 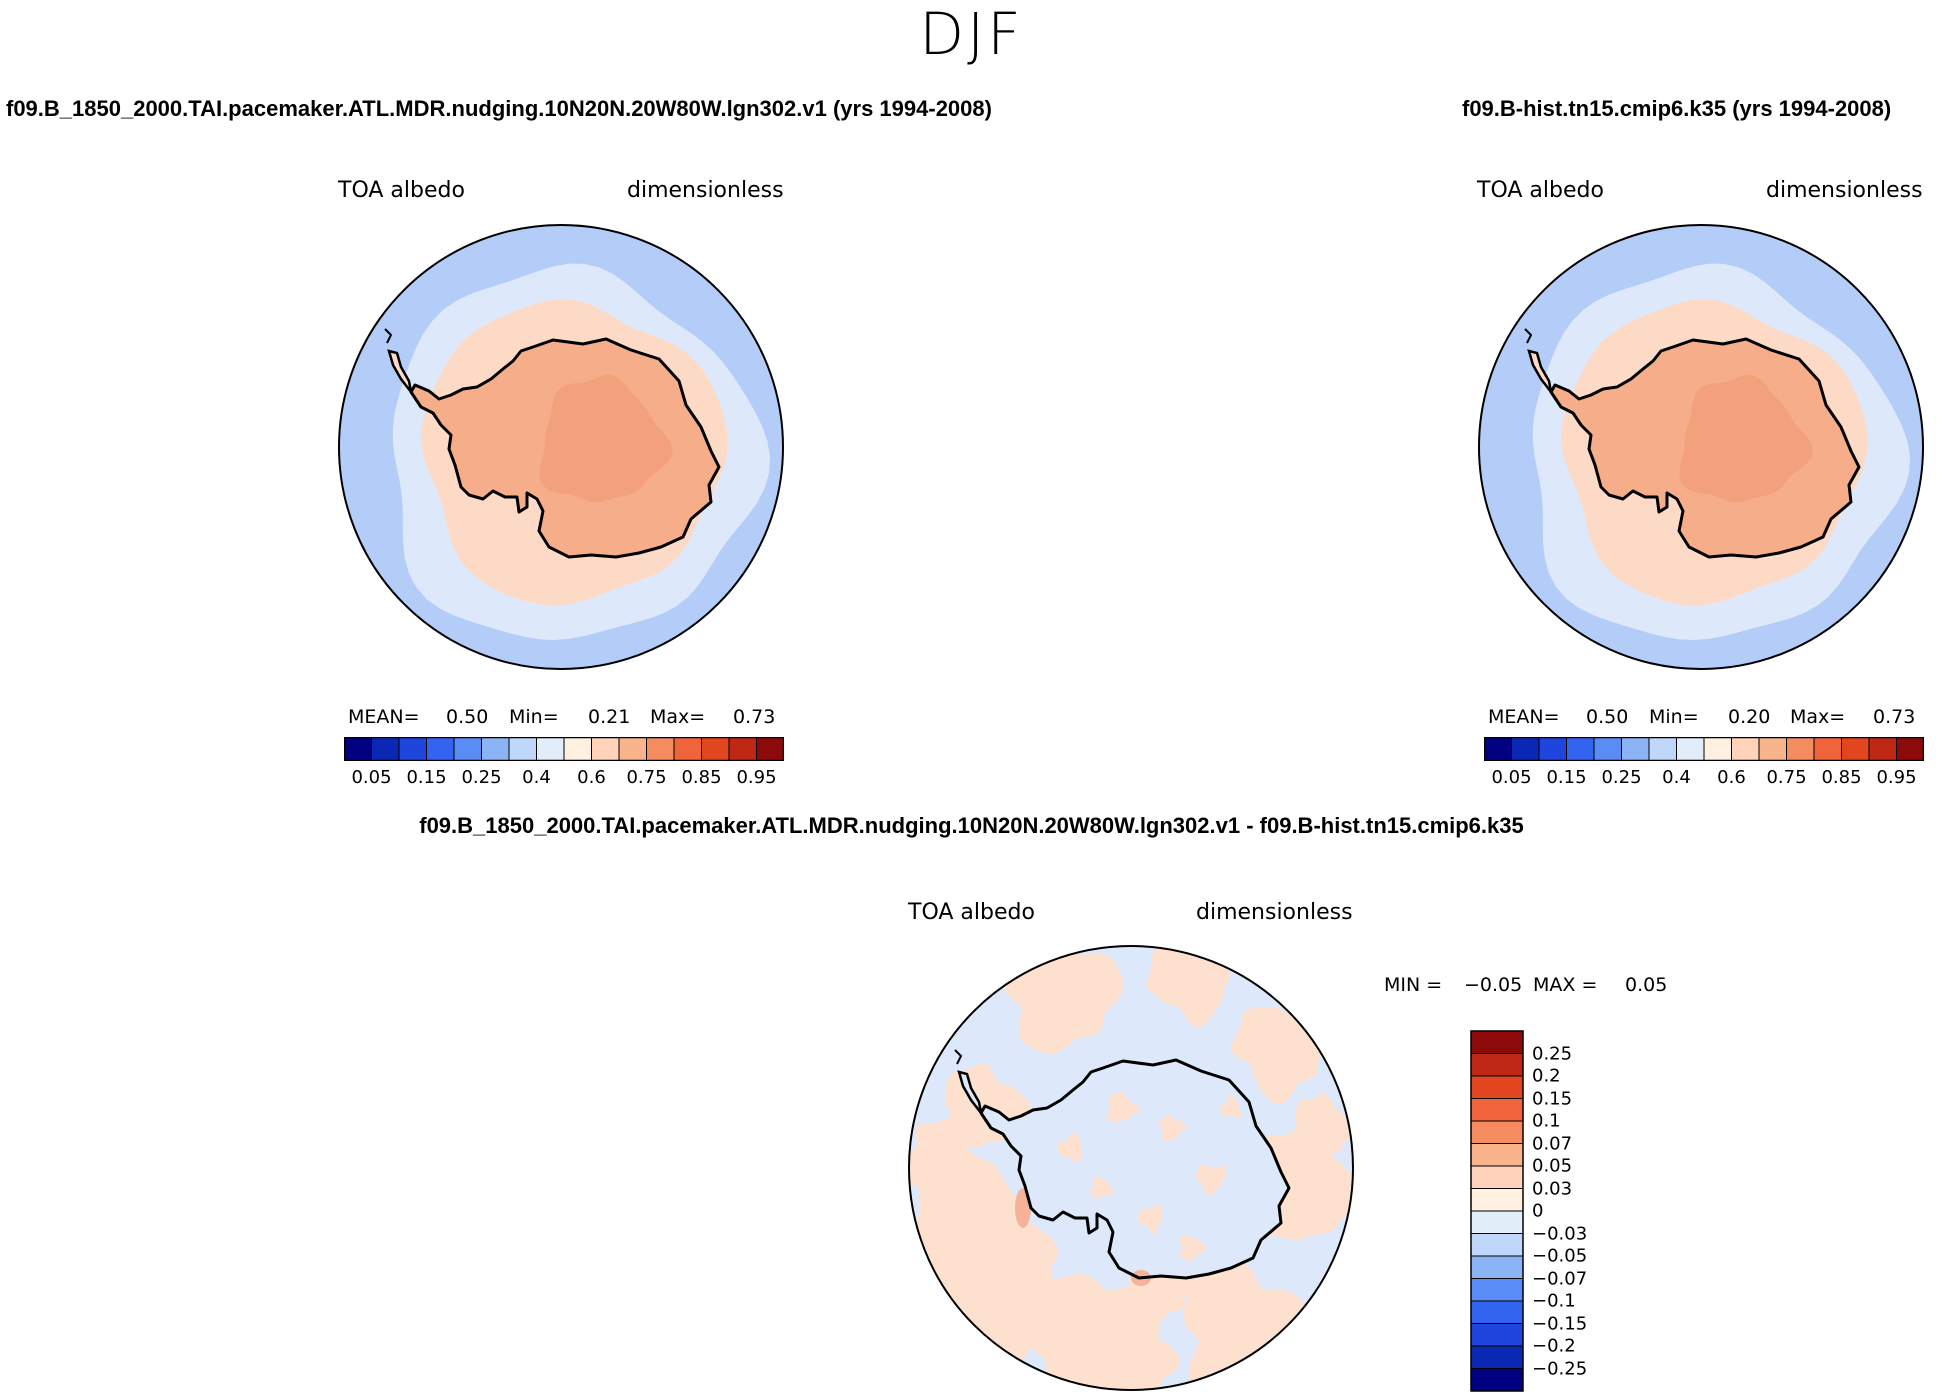 I want to click on panel2-colorbar, so click(x=1704, y=749).